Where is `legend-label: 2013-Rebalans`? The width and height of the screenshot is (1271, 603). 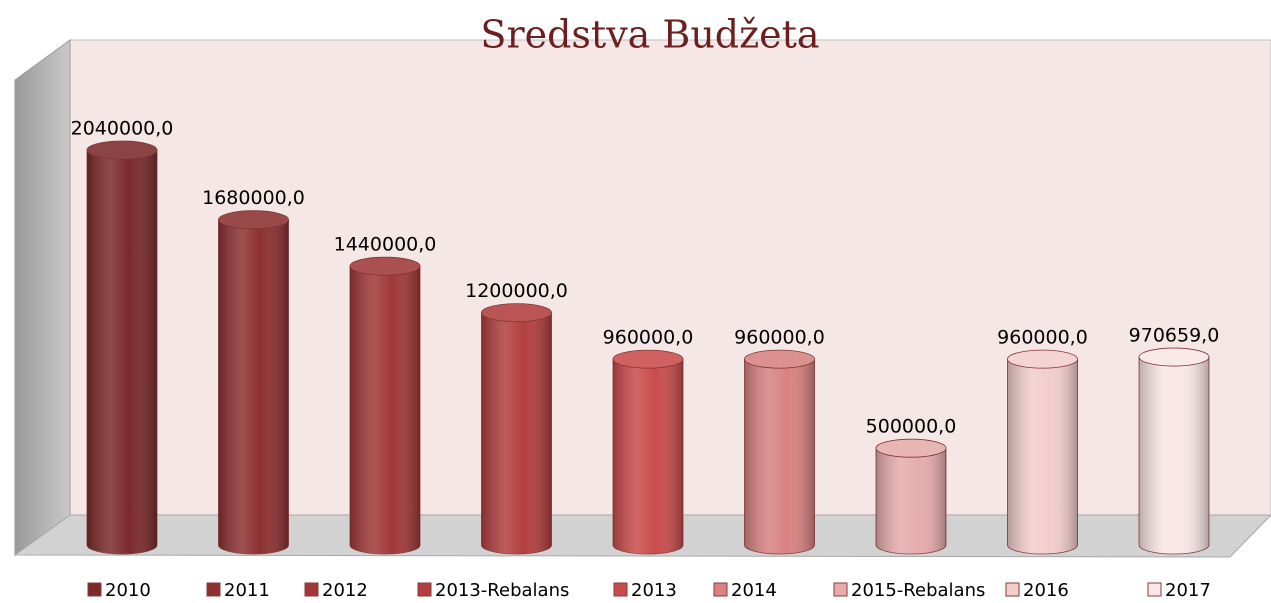
legend-label: 2013-Rebalans is located at coordinates (502, 590).